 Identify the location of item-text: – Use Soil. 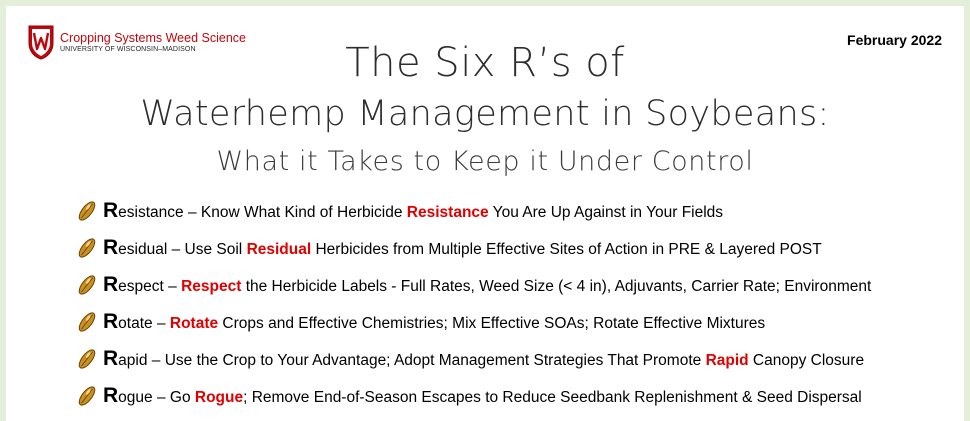
(206, 249).